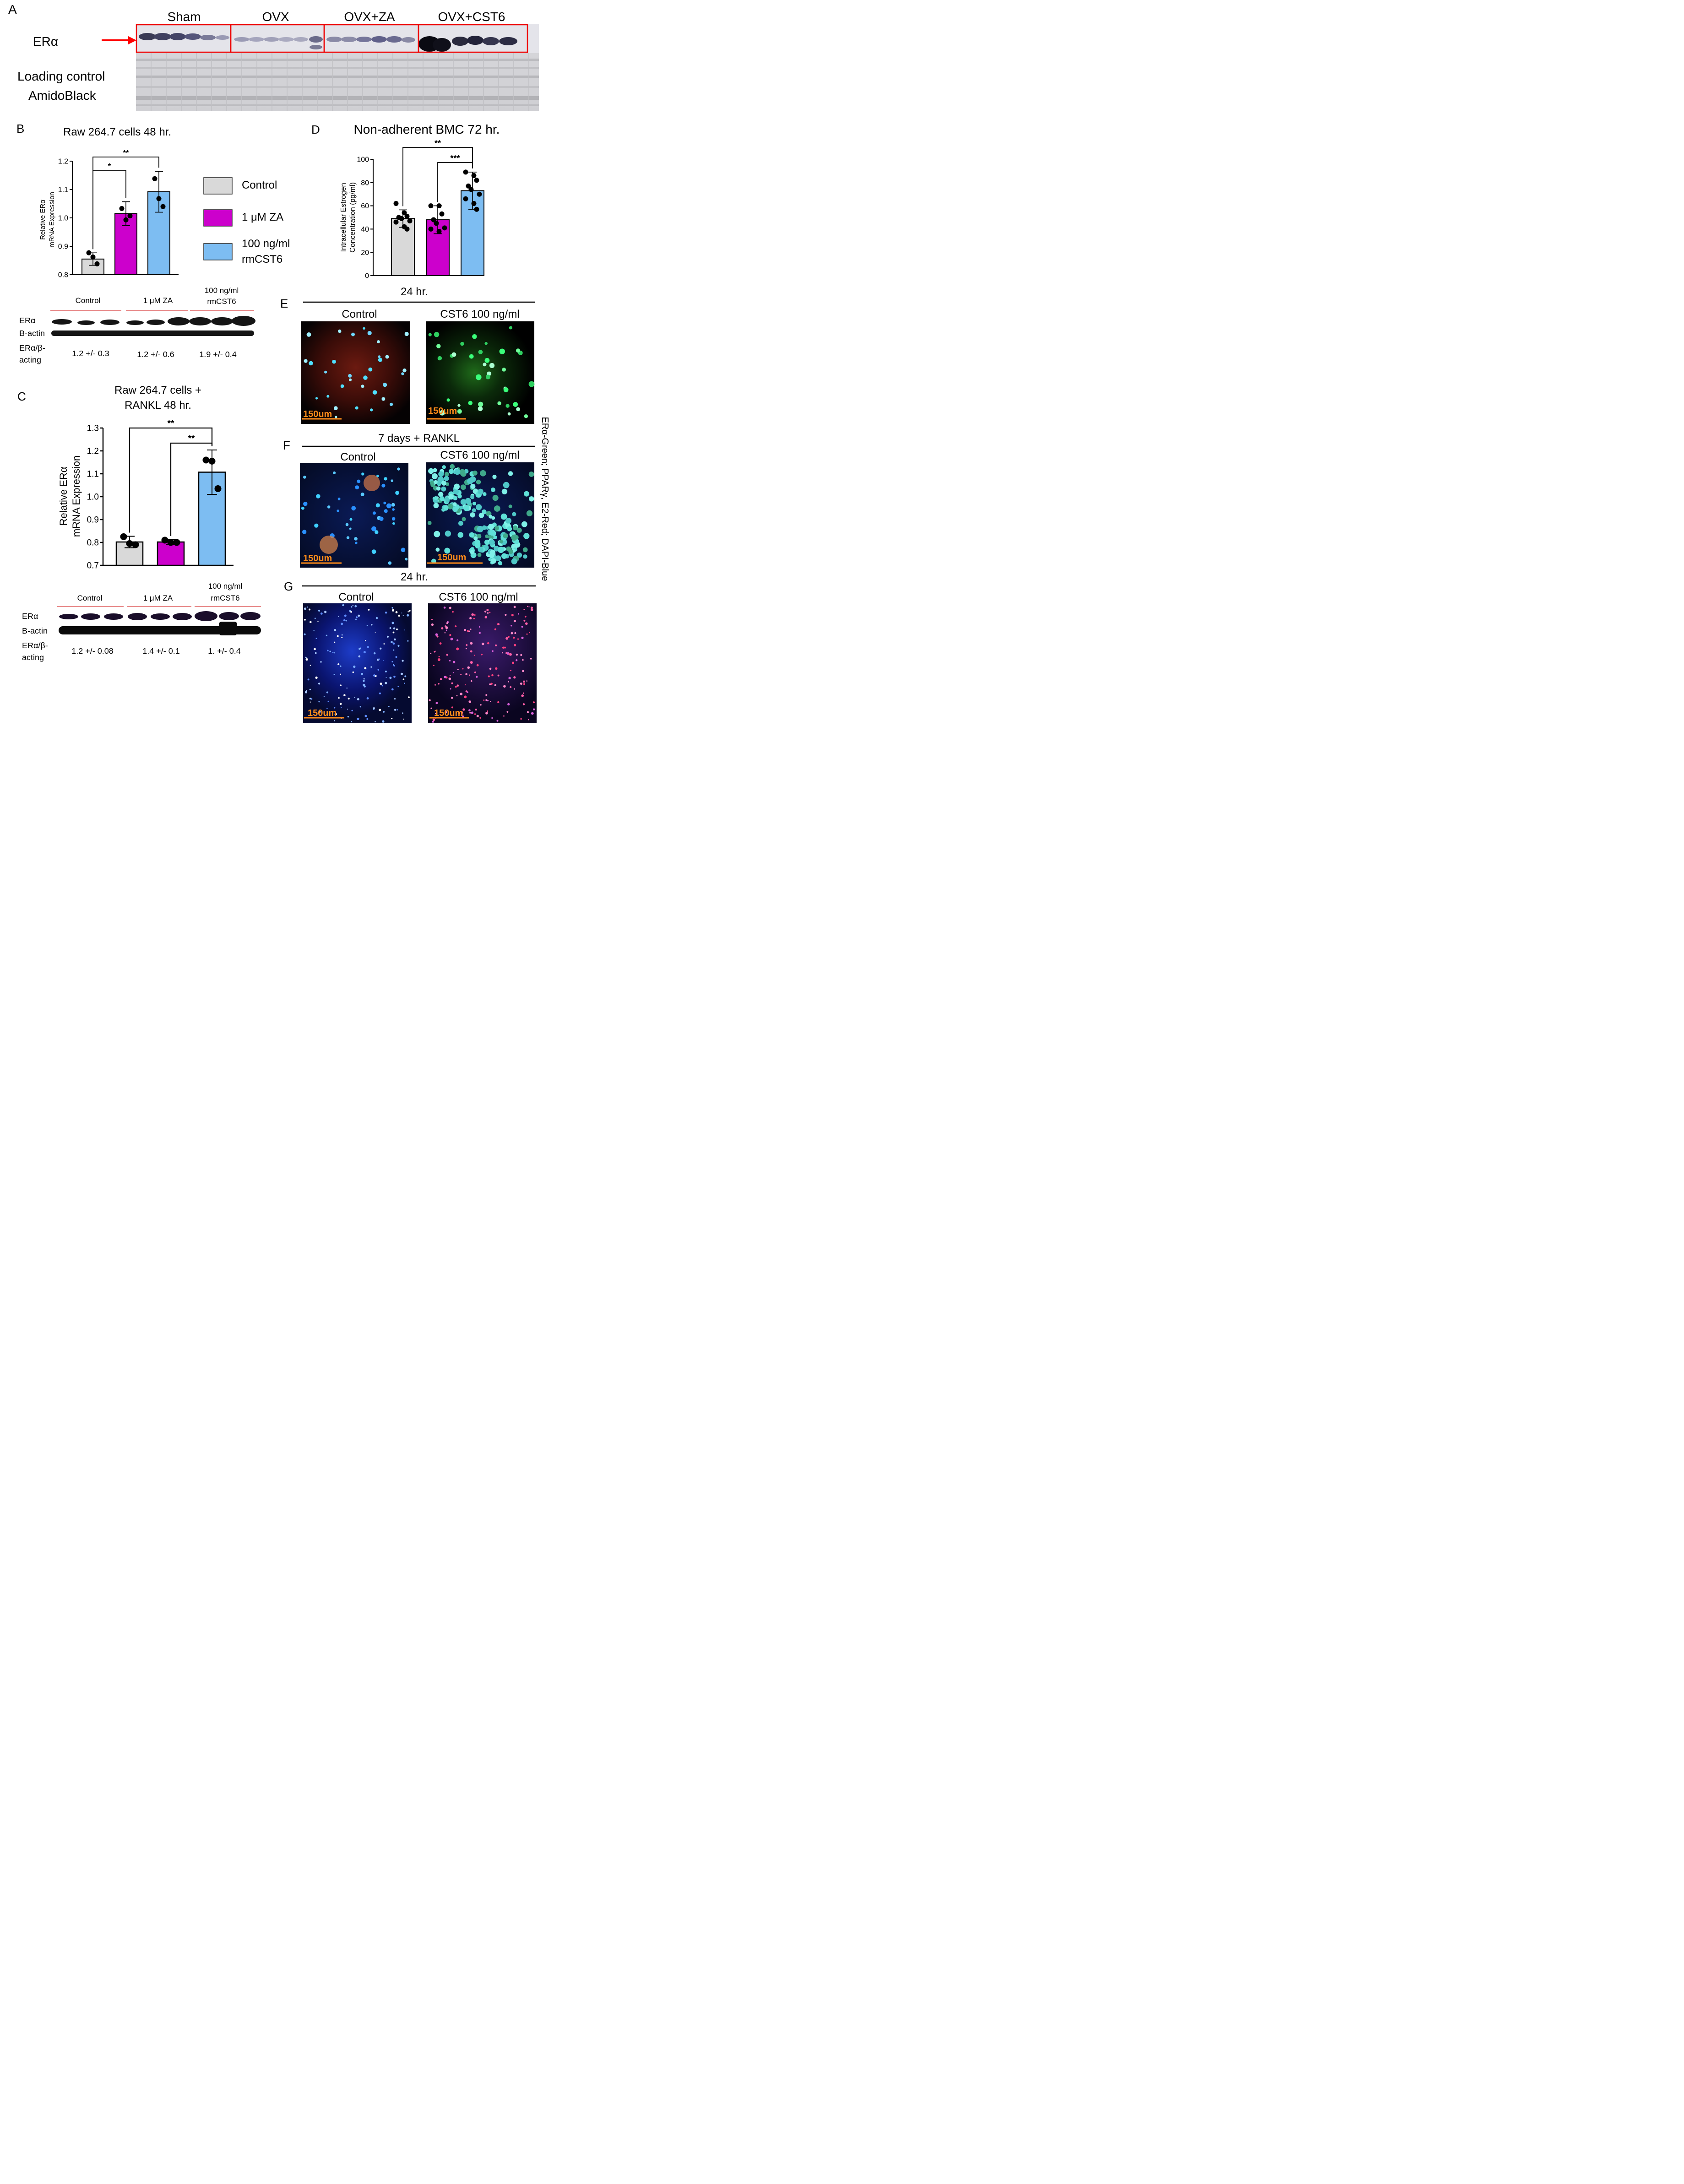 This screenshot has width=1684, height=2184. Describe the element at coordinates (262, 217) in the screenshot. I see `legend-label-za: 1 μM ZA` at that location.